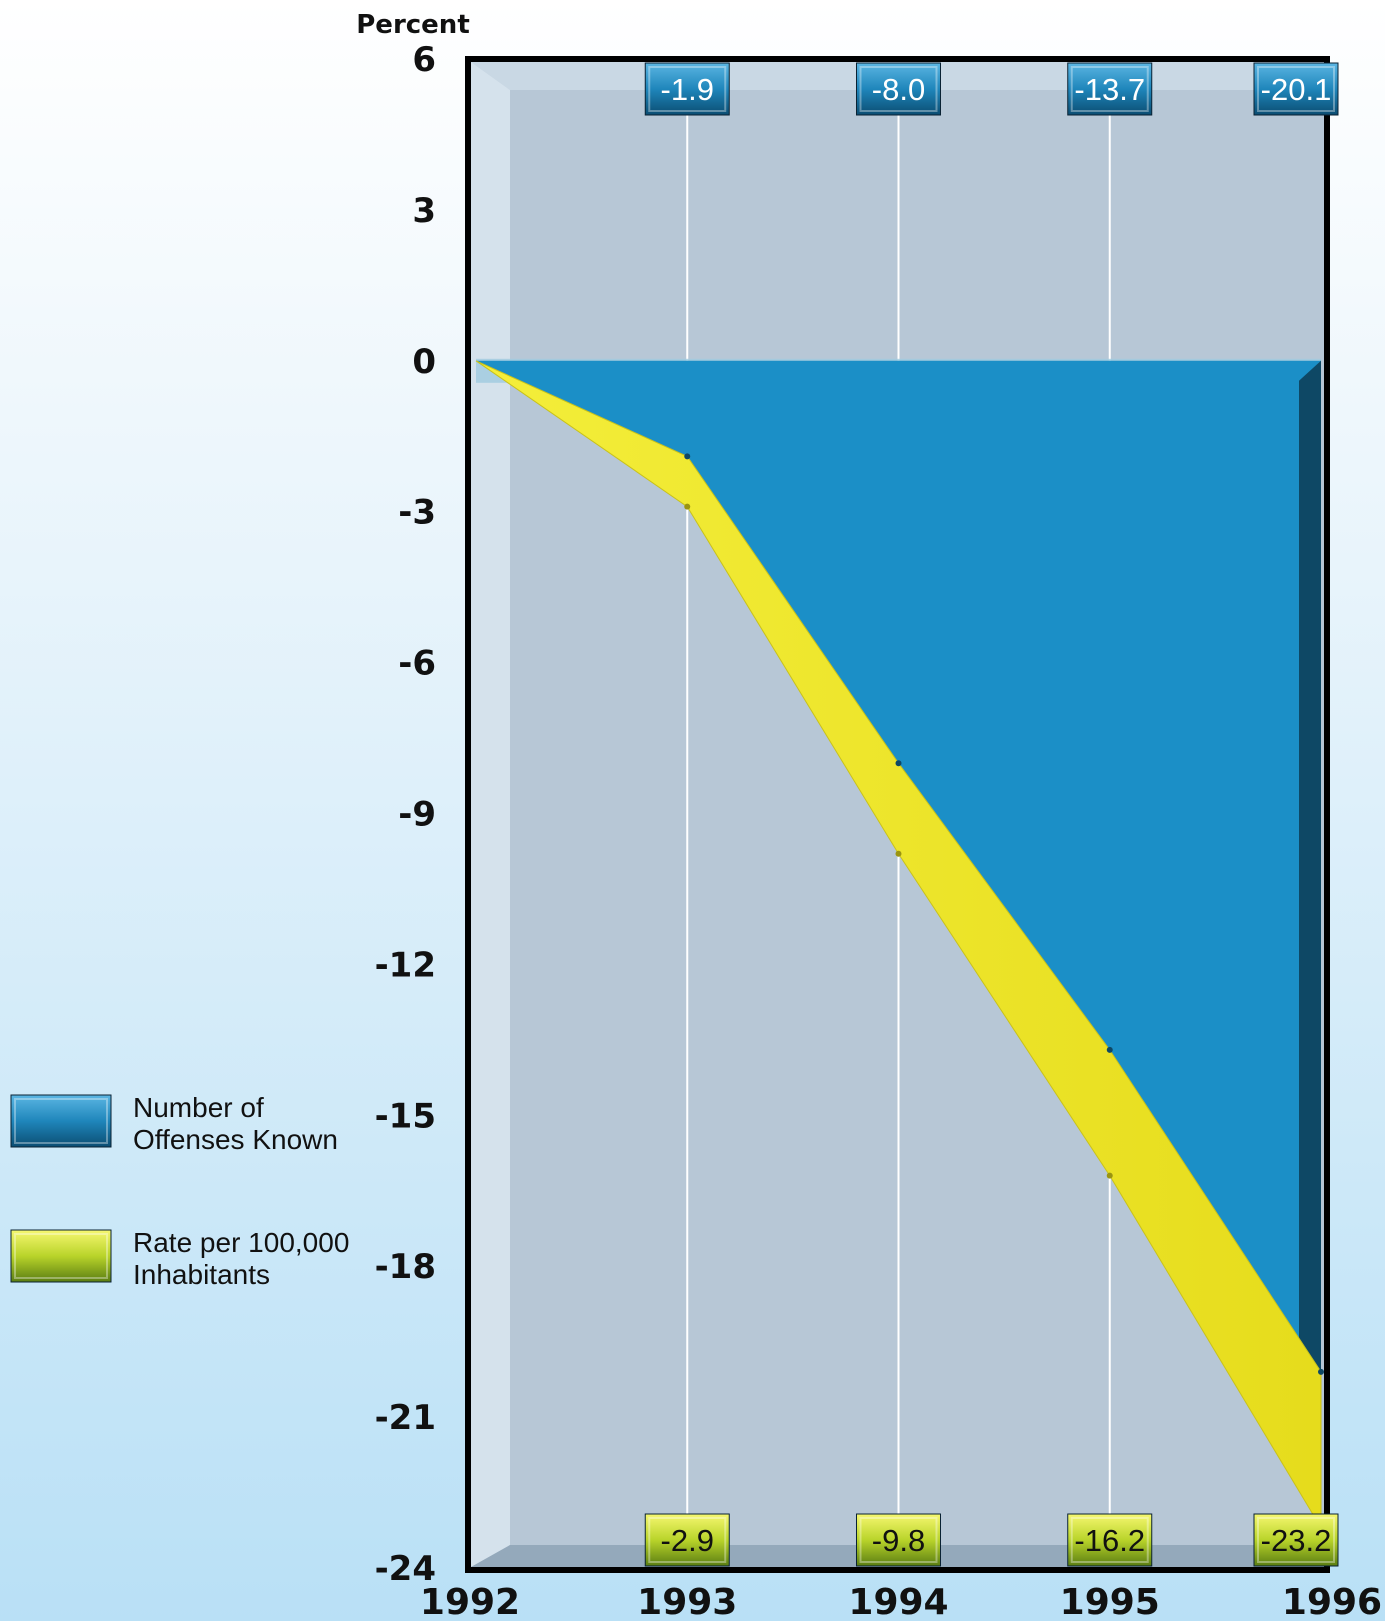 The width and height of the screenshot is (1385, 1621). Describe the element at coordinates (413, 25) in the screenshot. I see `y-axis-title: Percent` at that location.